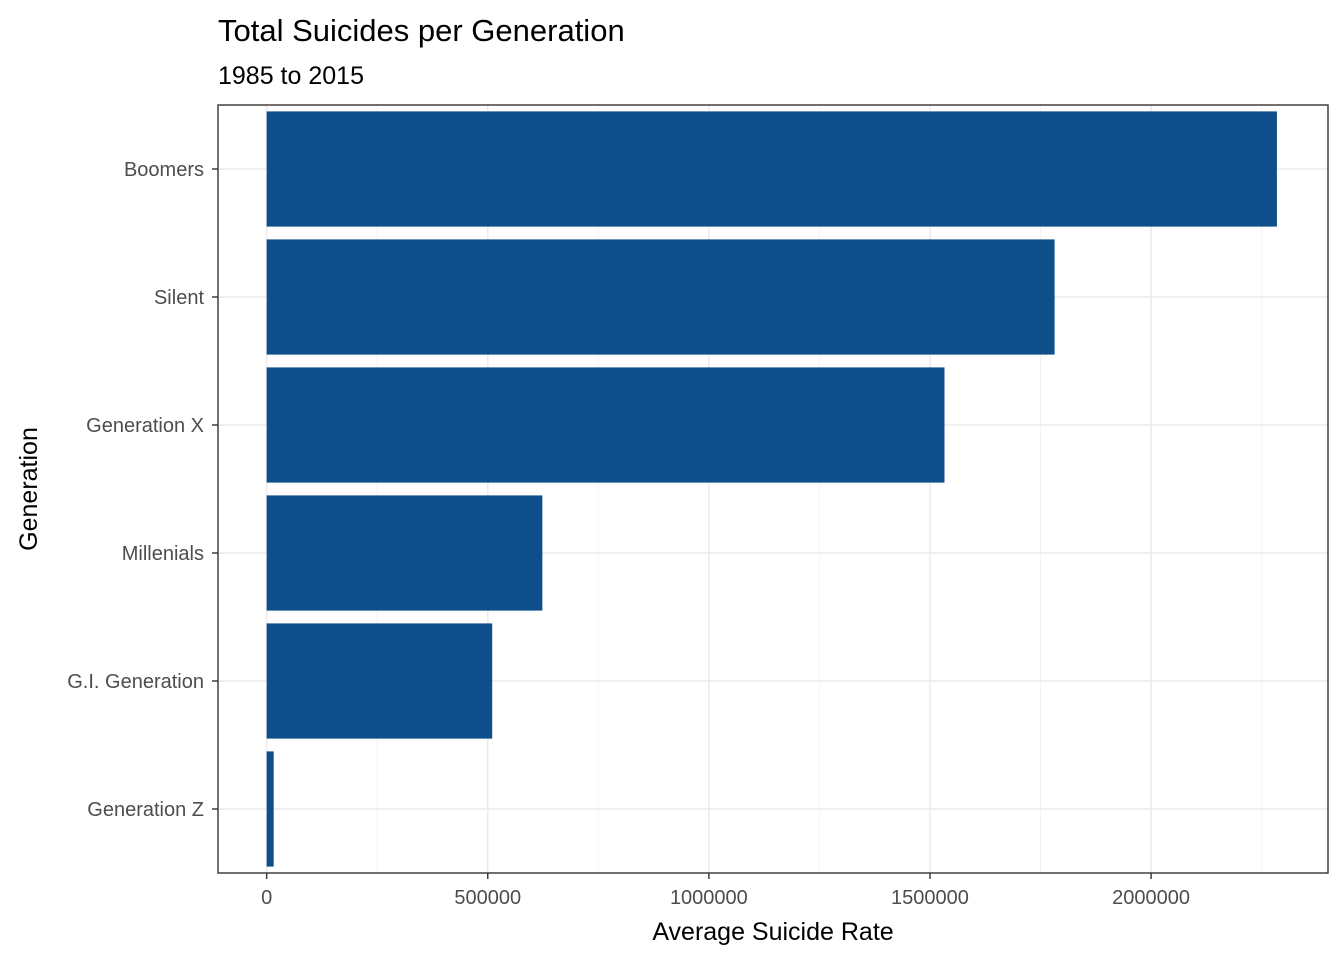 Image resolution: width=1344 pixels, height=960 pixels. What do you see at coordinates (421, 30) in the screenshot?
I see `chart-title: Total Suicides per Generation` at bounding box center [421, 30].